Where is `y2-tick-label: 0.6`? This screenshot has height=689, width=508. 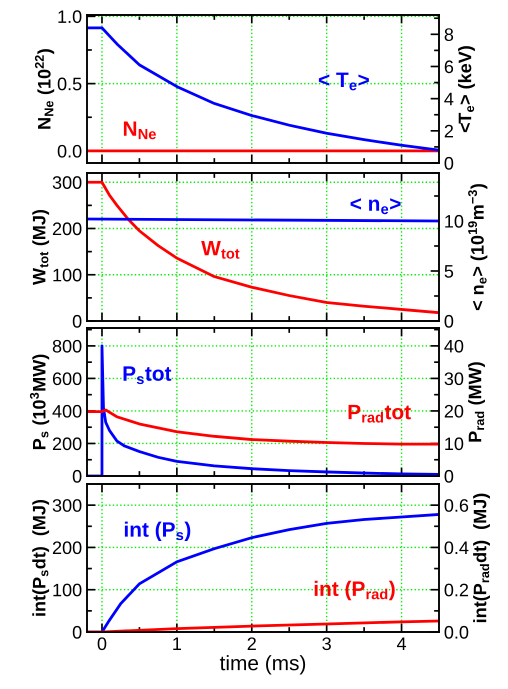 y2-tick-label: 0.6 is located at coordinates (456, 505).